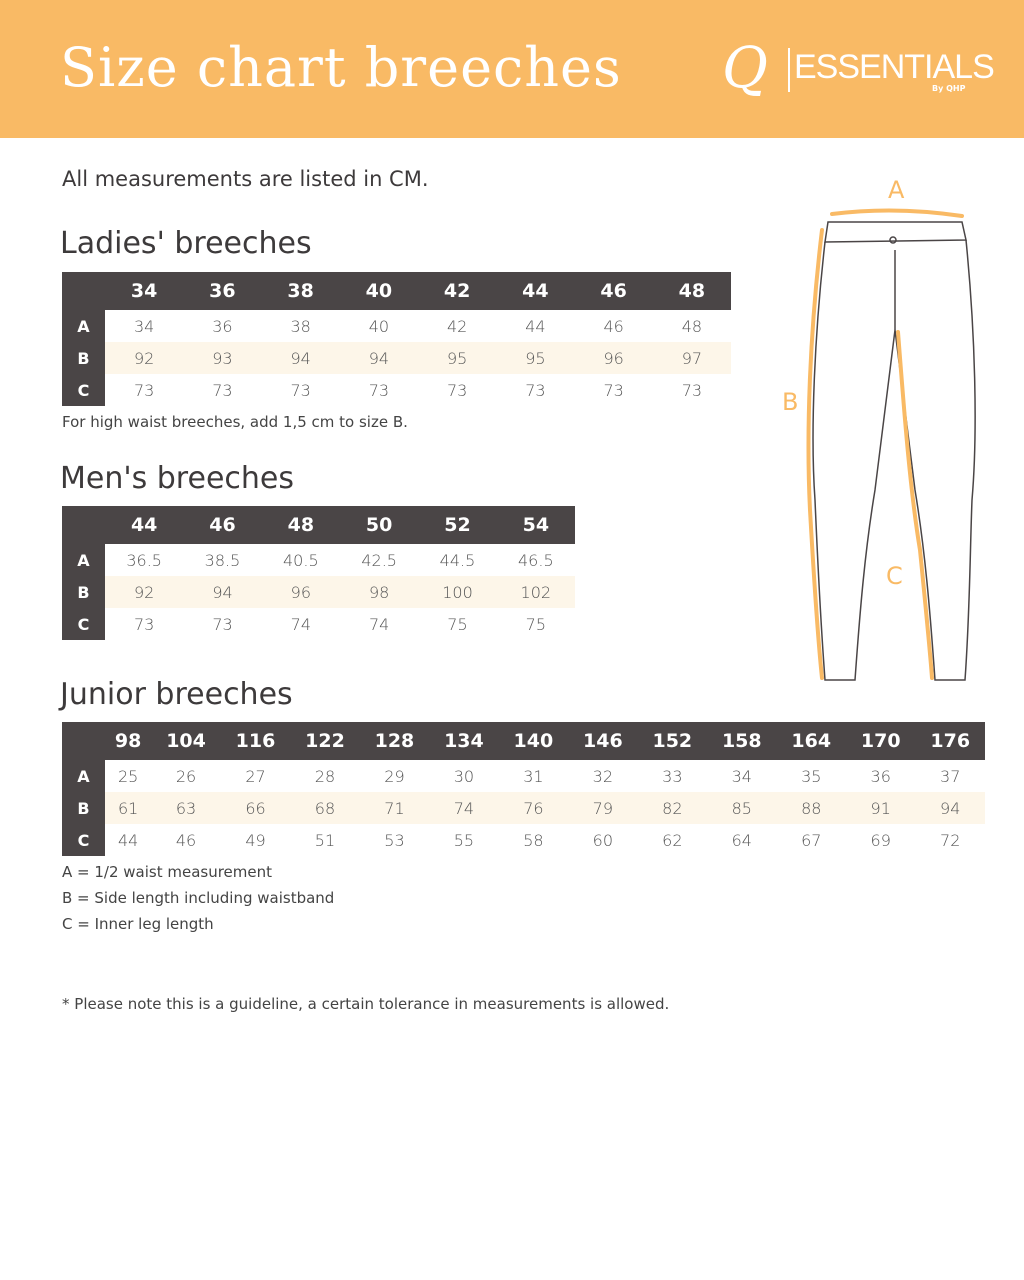 The width and height of the screenshot is (1024, 1280). Describe the element at coordinates (394, 741) in the screenshot. I see `size-header: 128` at that location.